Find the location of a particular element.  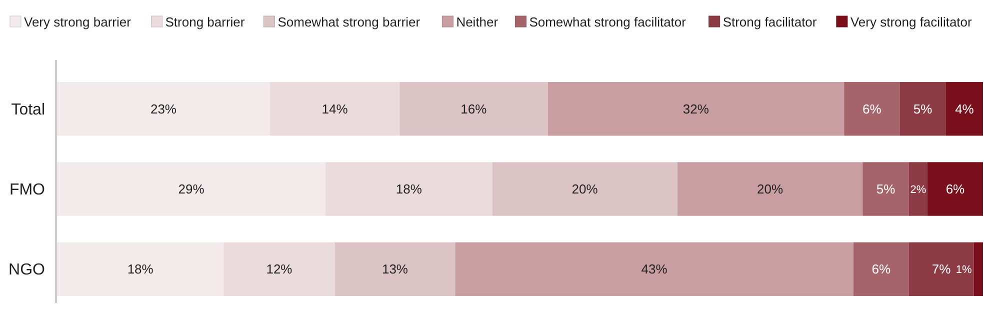

data-label: 4% is located at coordinates (964, 108).